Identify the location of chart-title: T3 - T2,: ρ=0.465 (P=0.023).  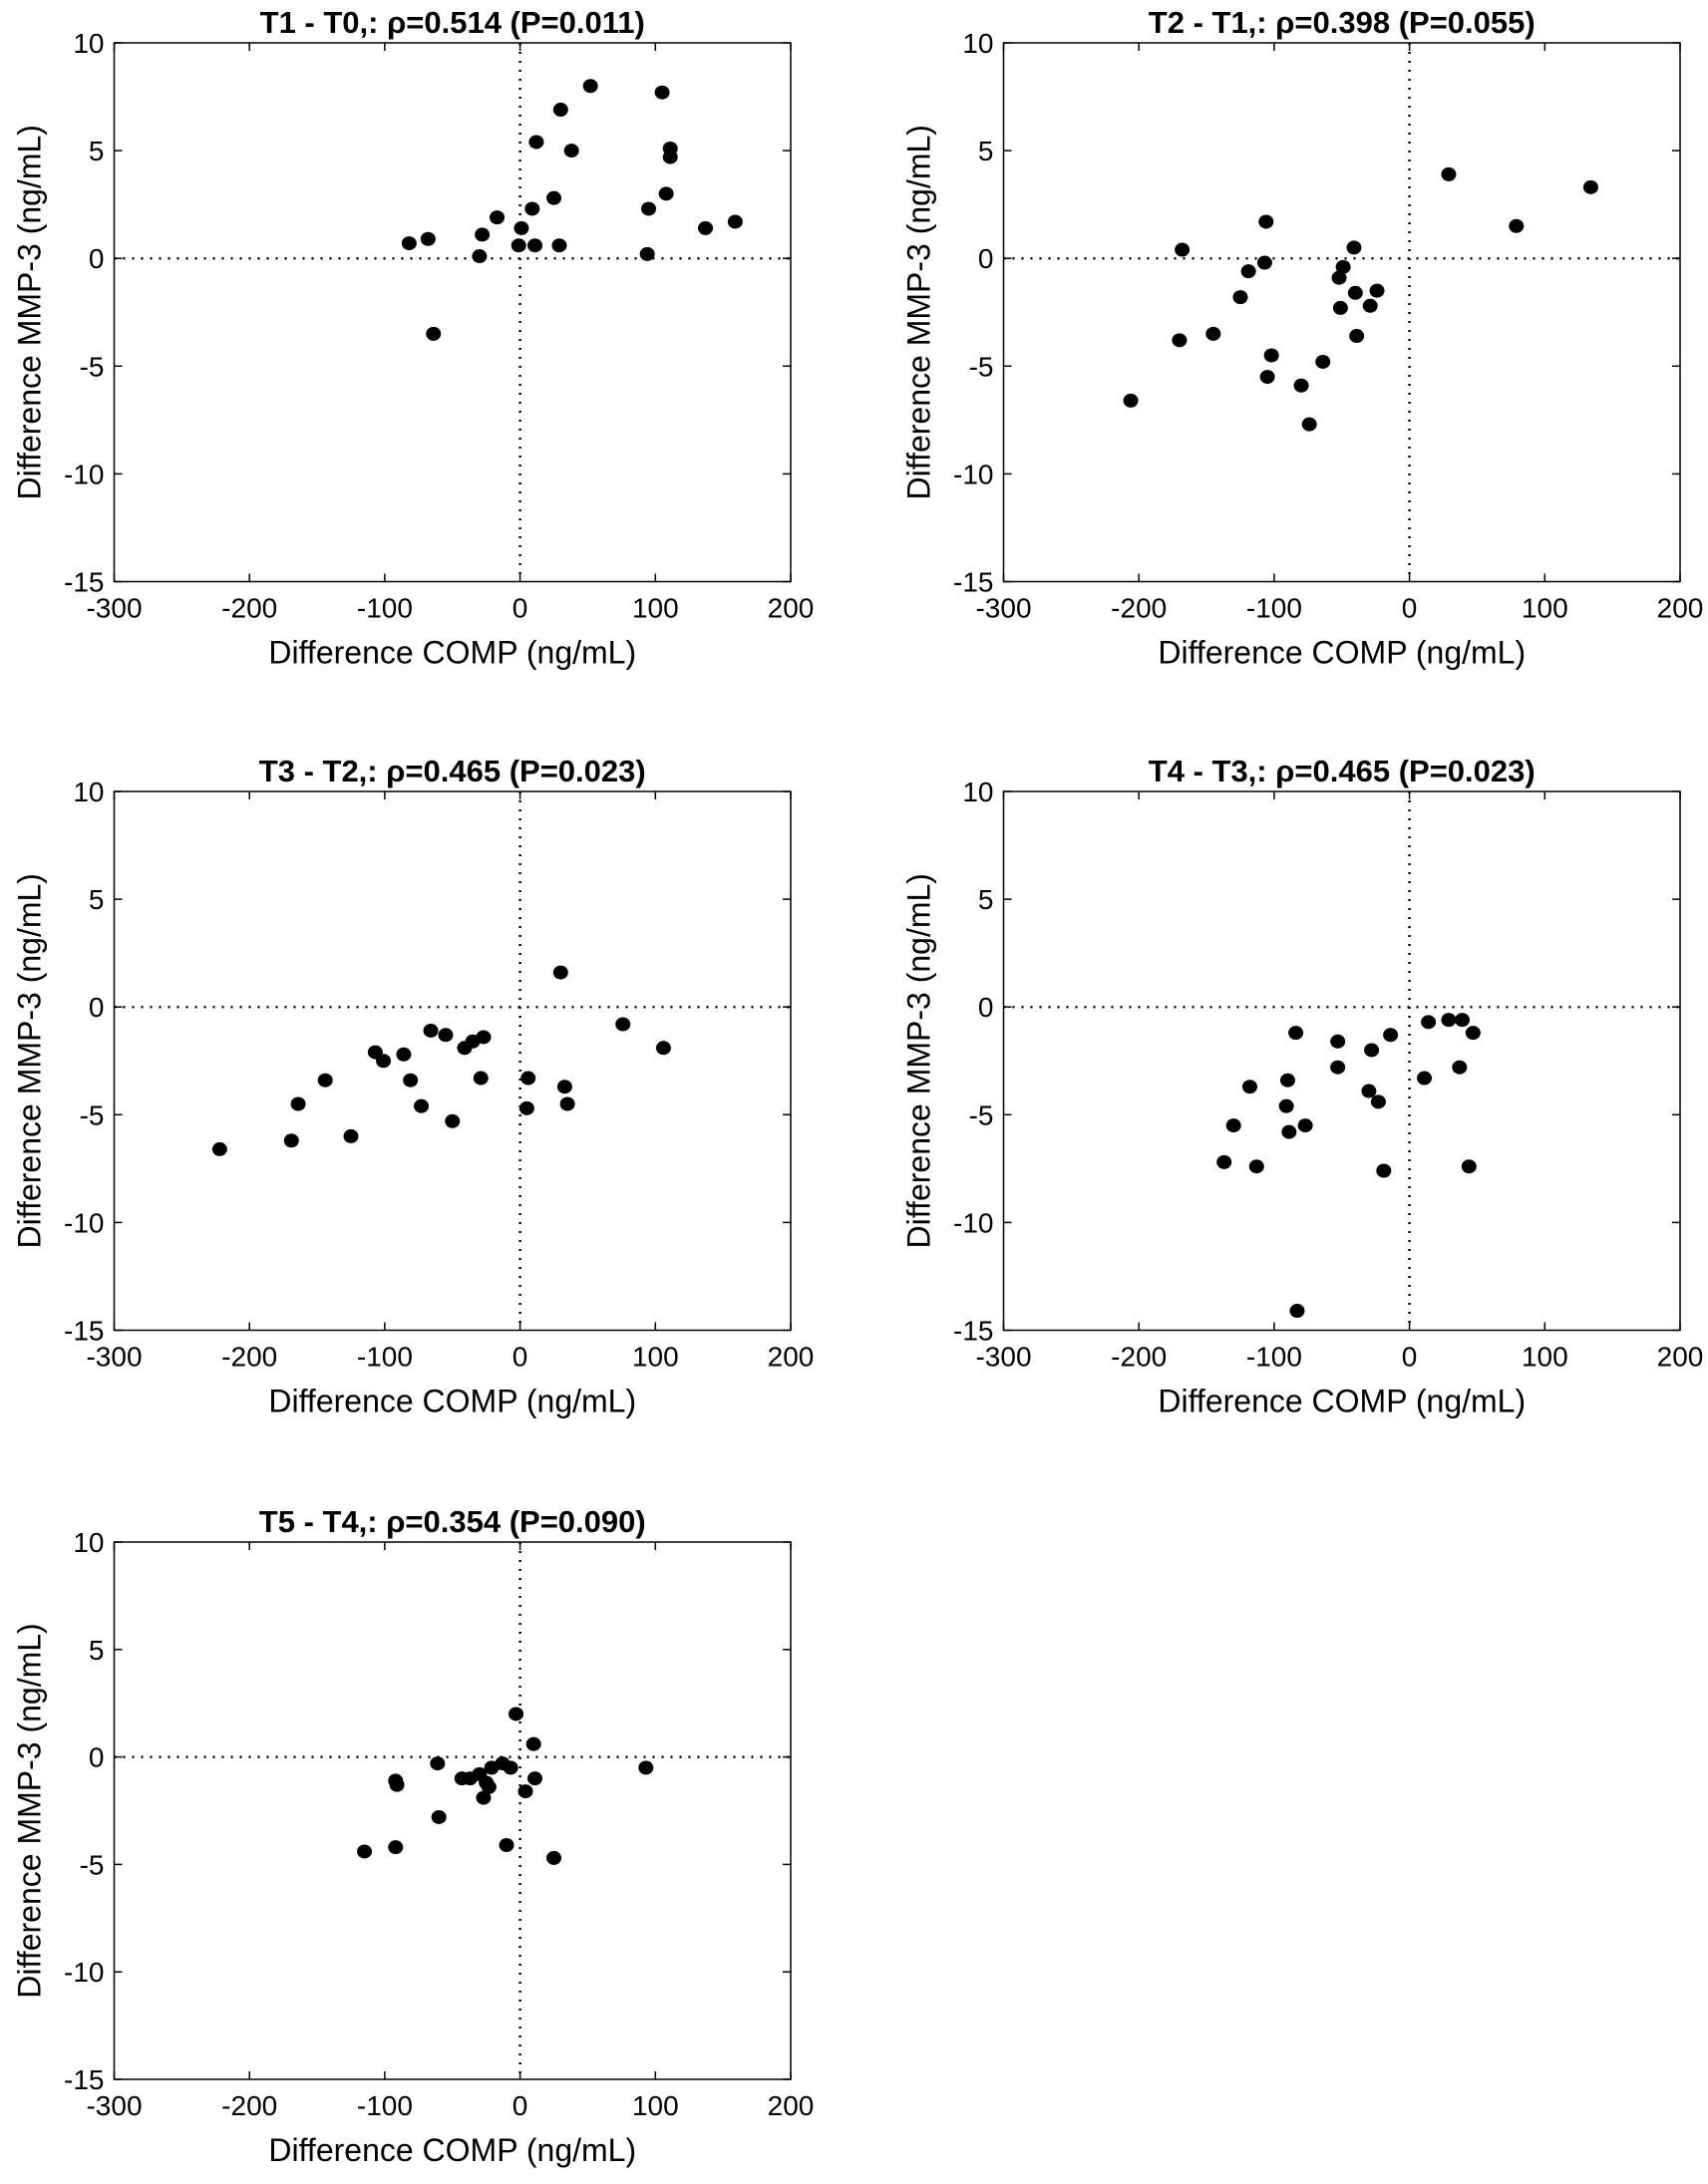
(453, 771).